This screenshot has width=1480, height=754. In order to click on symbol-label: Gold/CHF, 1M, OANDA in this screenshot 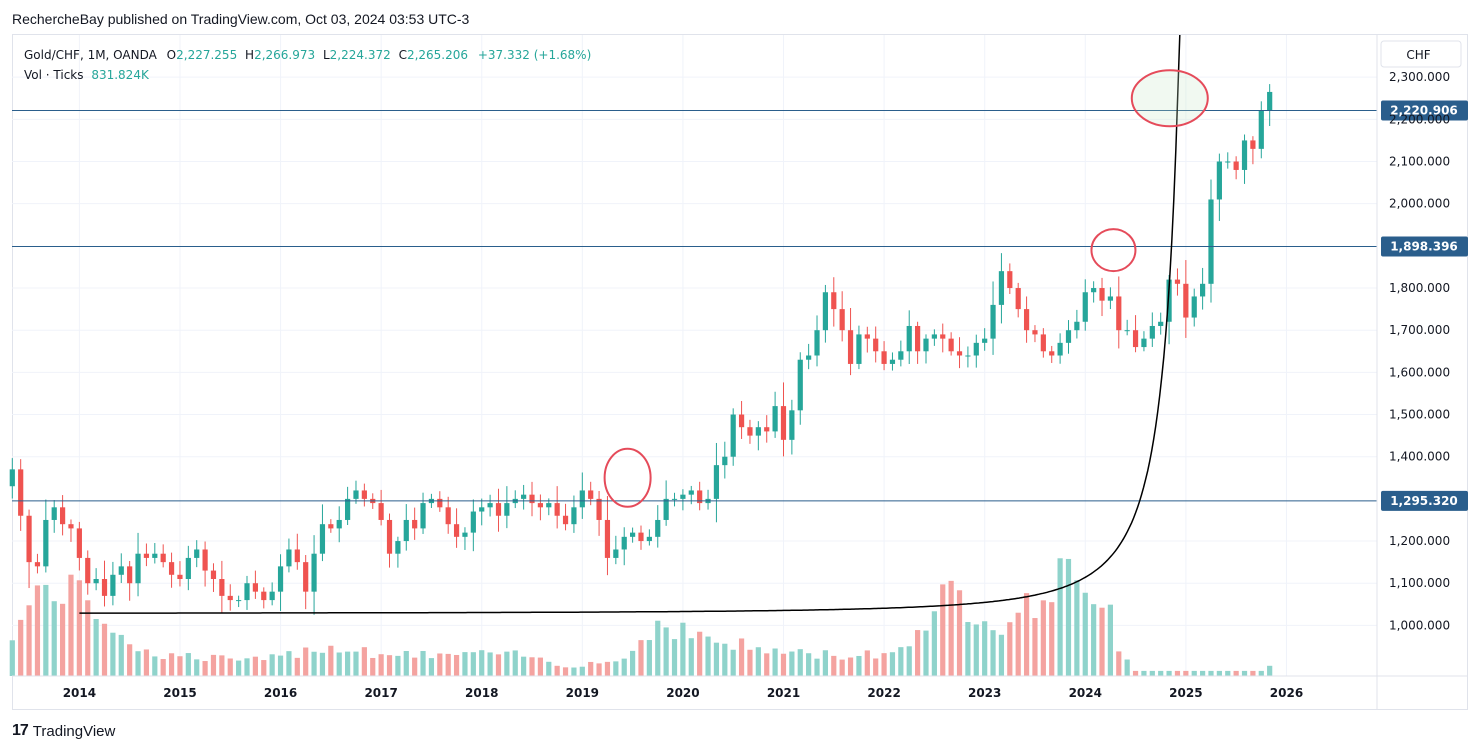, I will do `click(90, 55)`.